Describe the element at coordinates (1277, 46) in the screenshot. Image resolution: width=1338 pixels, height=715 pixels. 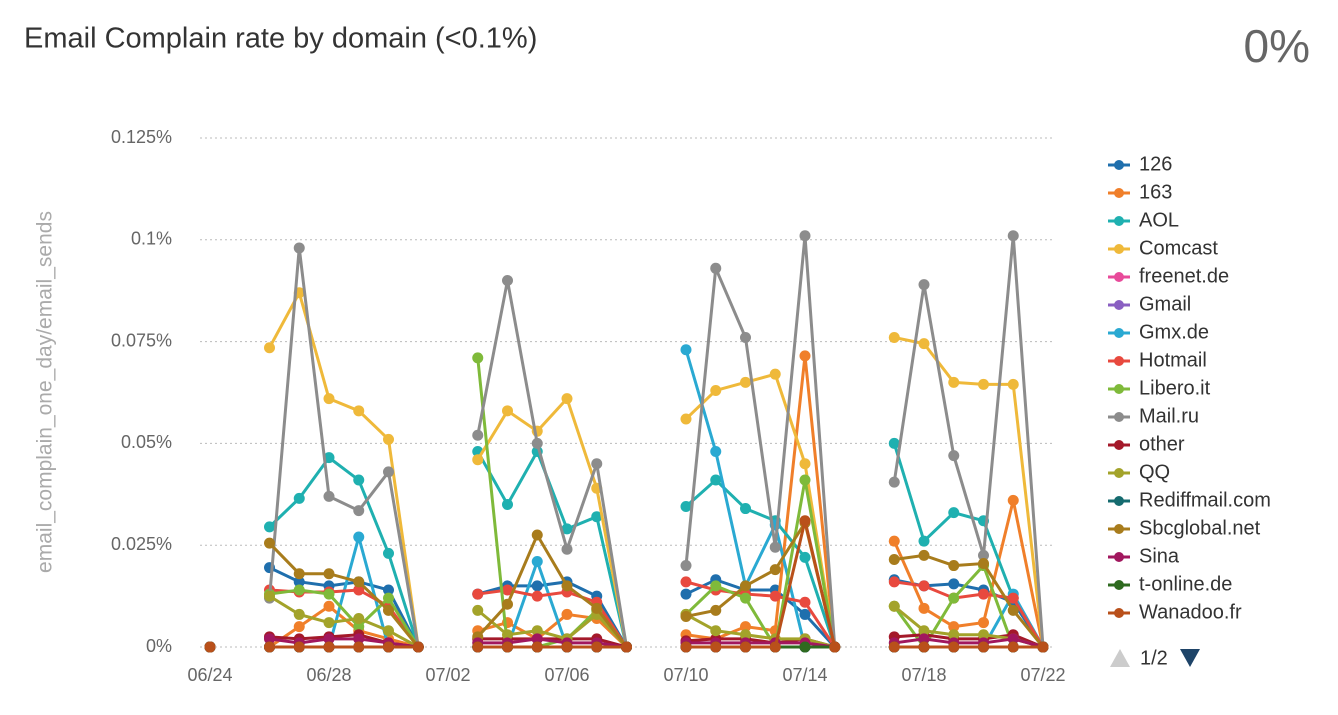
I see `headline-value: 0%` at that location.